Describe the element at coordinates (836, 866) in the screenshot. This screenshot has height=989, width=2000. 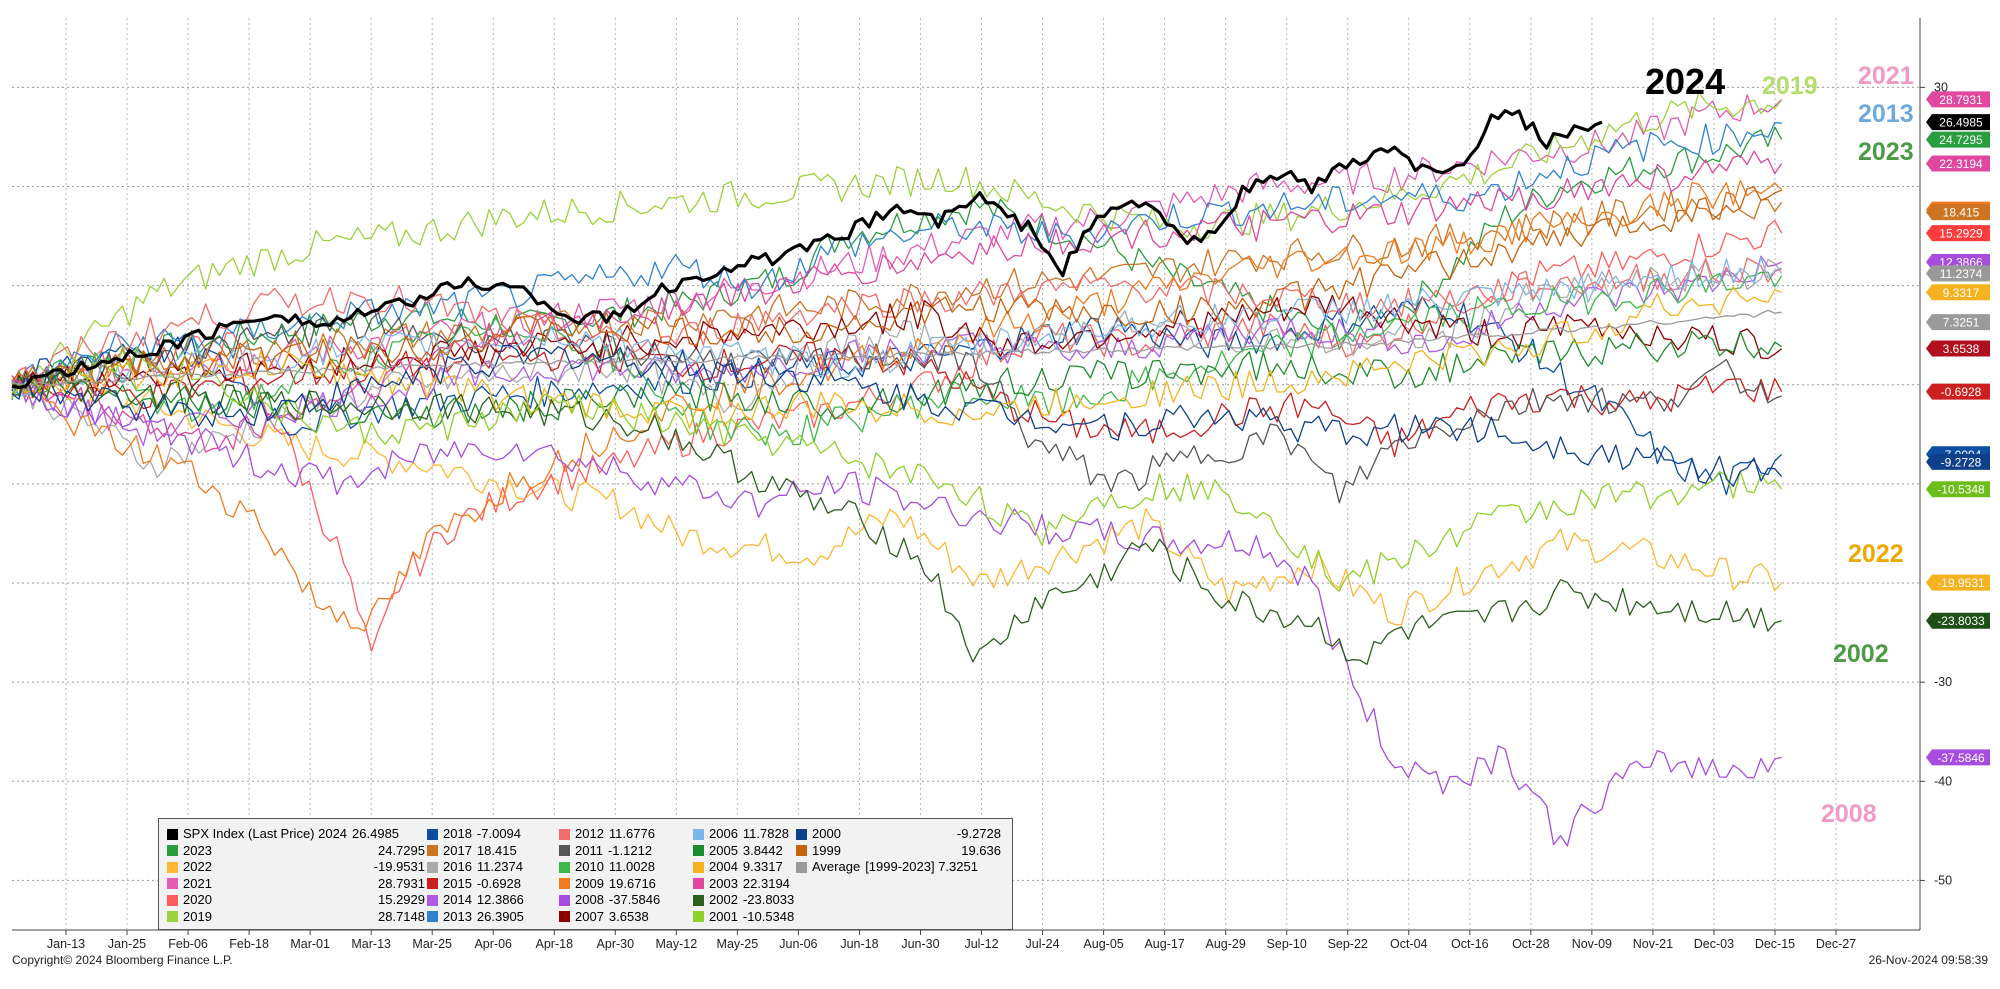
I see `legend-series-name: Average` at that location.